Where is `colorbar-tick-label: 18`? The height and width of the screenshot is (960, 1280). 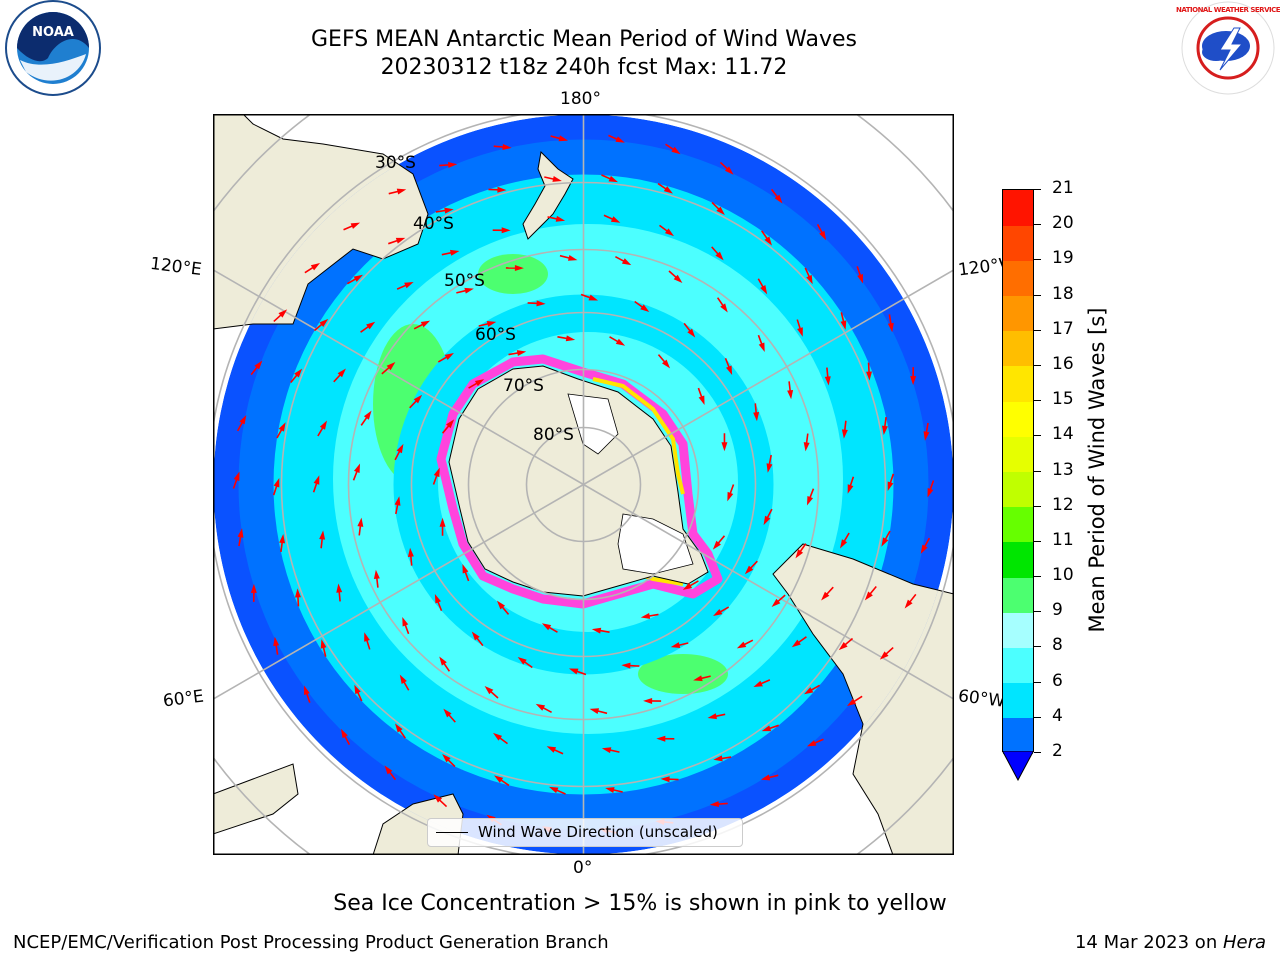
colorbar-tick-label: 18 is located at coordinates (1063, 293).